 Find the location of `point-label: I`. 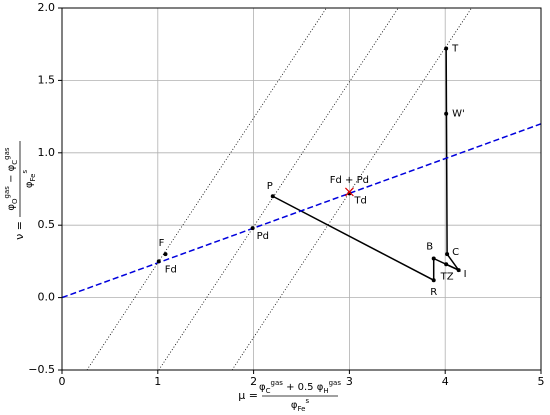

point-label: I is located at coordinates (465, 274).